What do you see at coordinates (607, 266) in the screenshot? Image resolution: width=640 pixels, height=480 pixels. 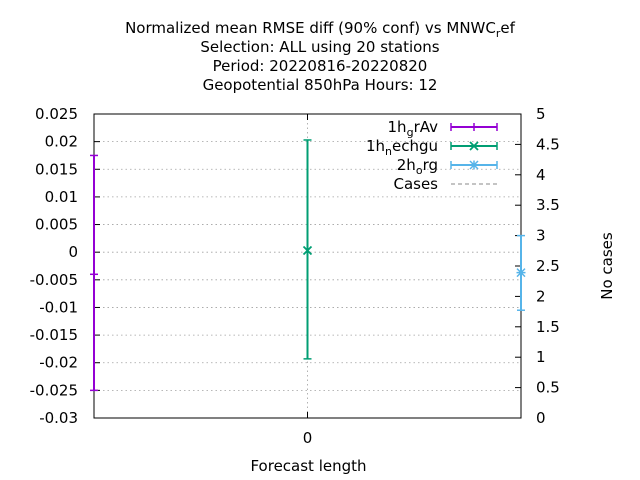 I see `y2-axis-label: No cases` at bounding box center [607, 266].